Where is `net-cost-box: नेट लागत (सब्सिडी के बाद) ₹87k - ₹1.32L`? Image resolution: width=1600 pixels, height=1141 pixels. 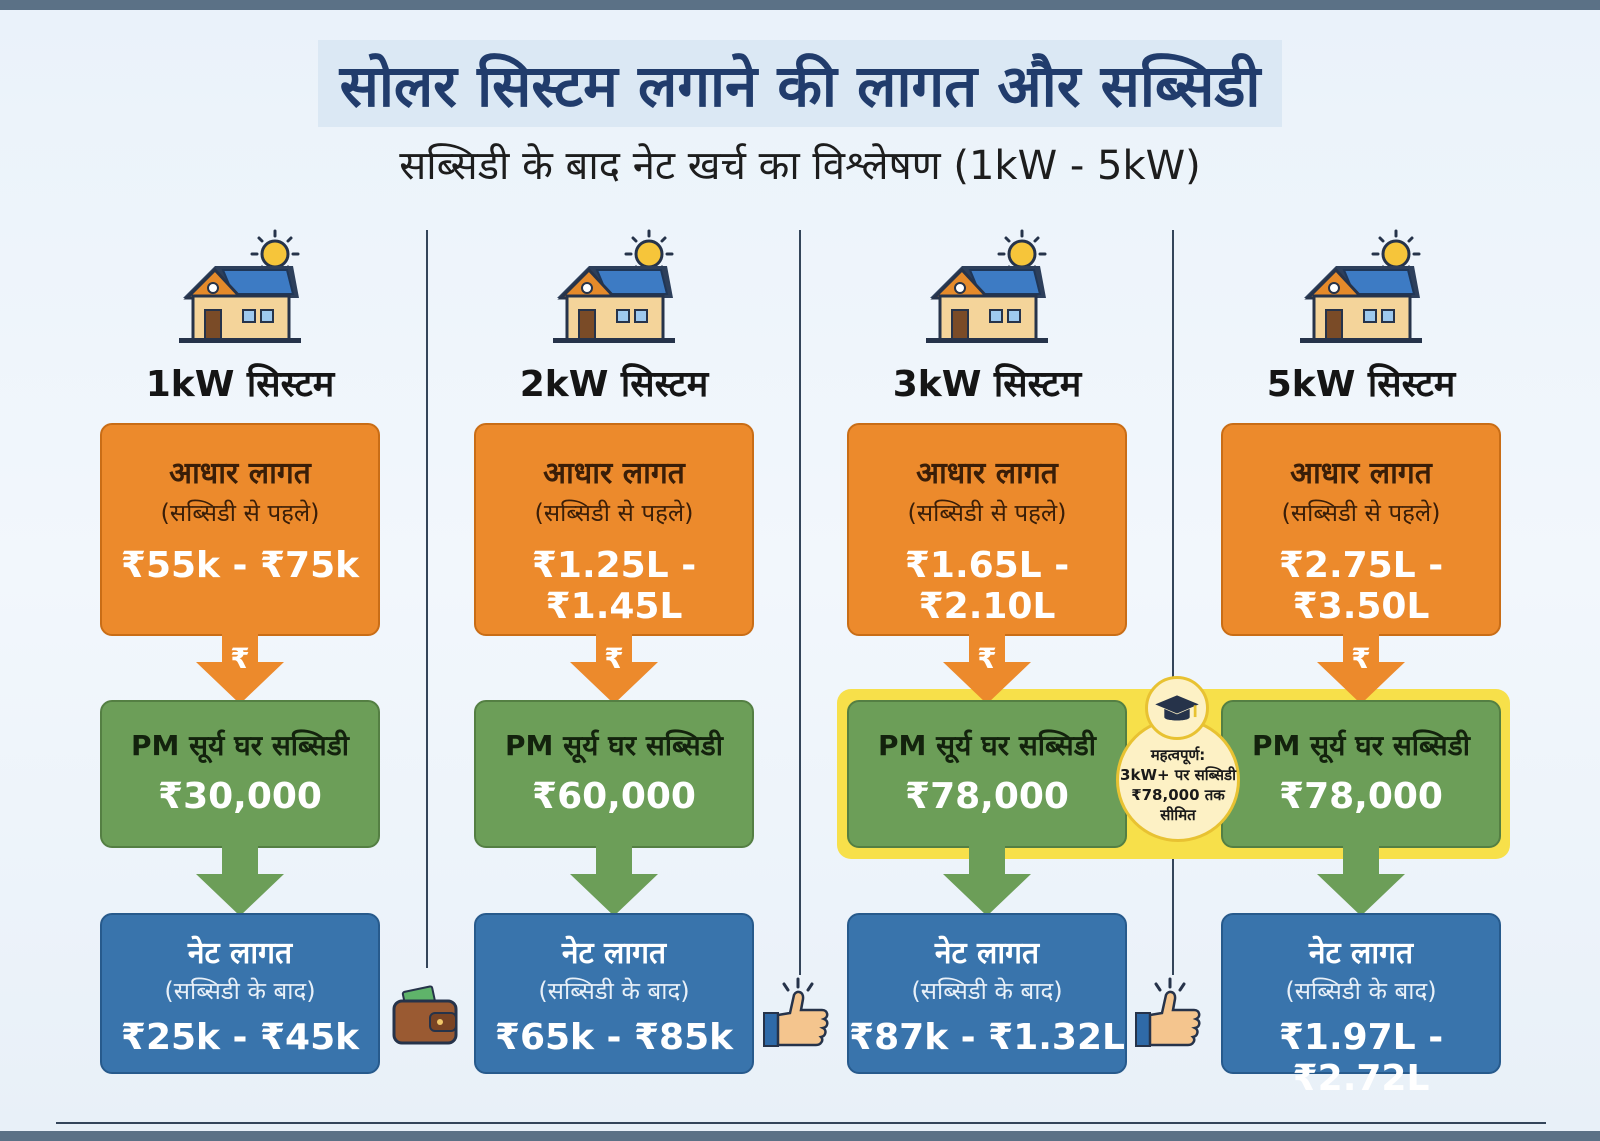 net-cost-box: नेट लागत (सब्सिडी के बाद) ₹87k - ₹1.32L is located at coordinates (987, 993).